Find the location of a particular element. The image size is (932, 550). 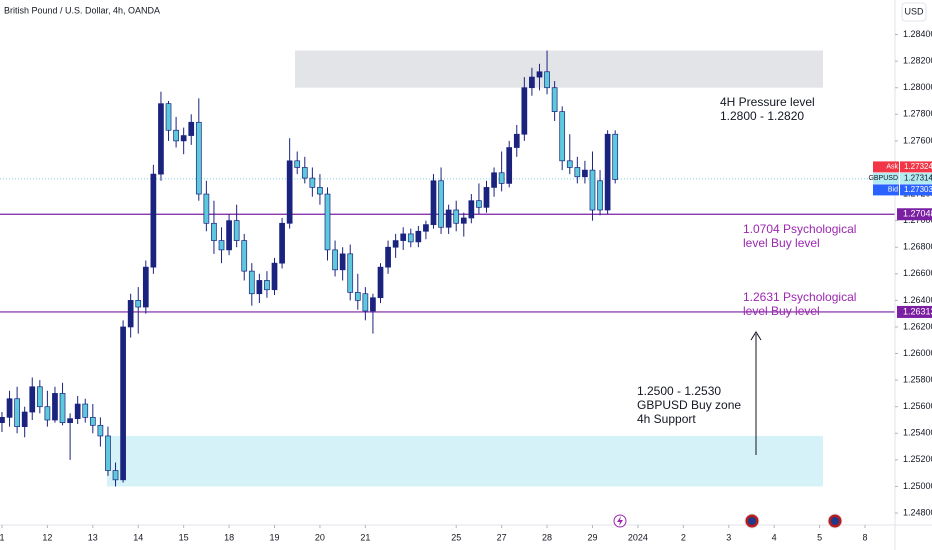

quote-tag-box is located at coordinates (916, 190).